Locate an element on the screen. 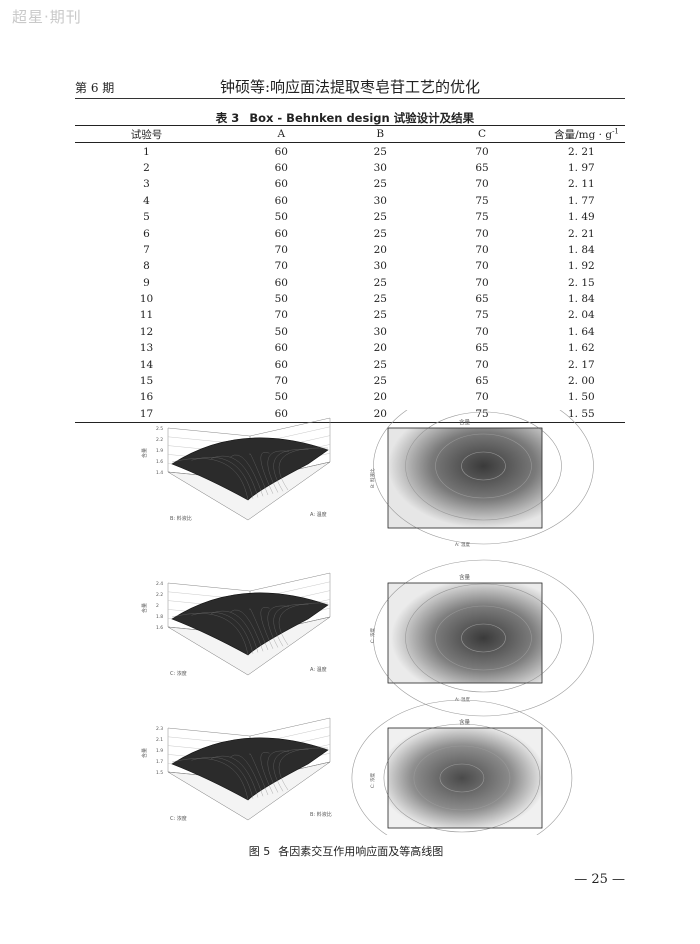 This screenshot has width=700, height=944. table-header-row: 试验号 A B C 含量/mg · g-1 is located at coordinates (350, 134).